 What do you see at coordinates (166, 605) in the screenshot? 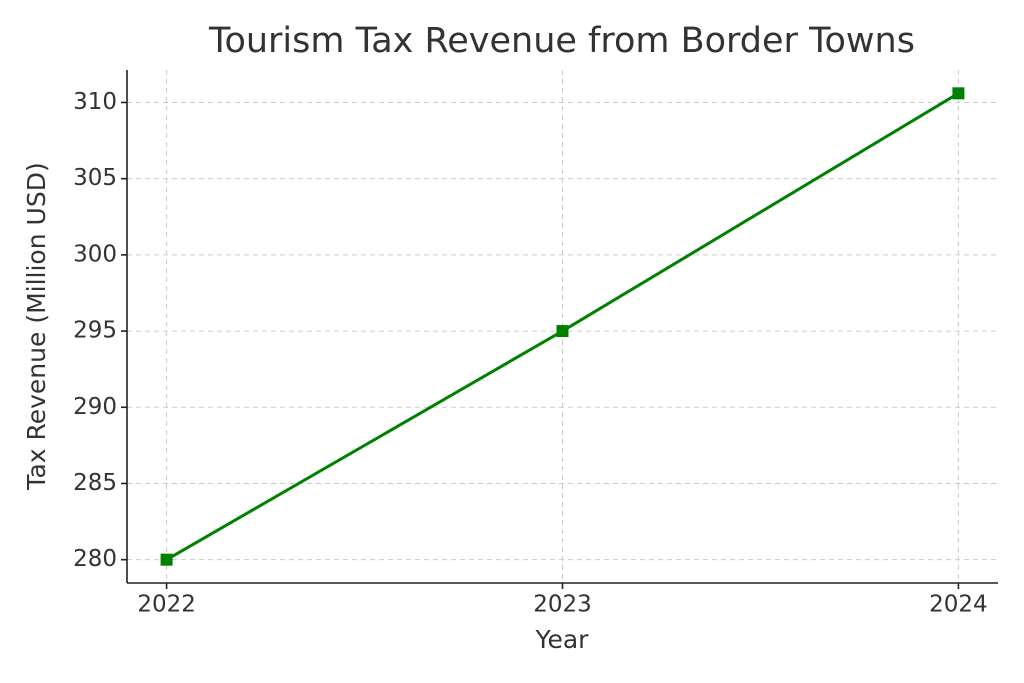
I see `x-tick-label: 2022` at bounding box center [166, 605].